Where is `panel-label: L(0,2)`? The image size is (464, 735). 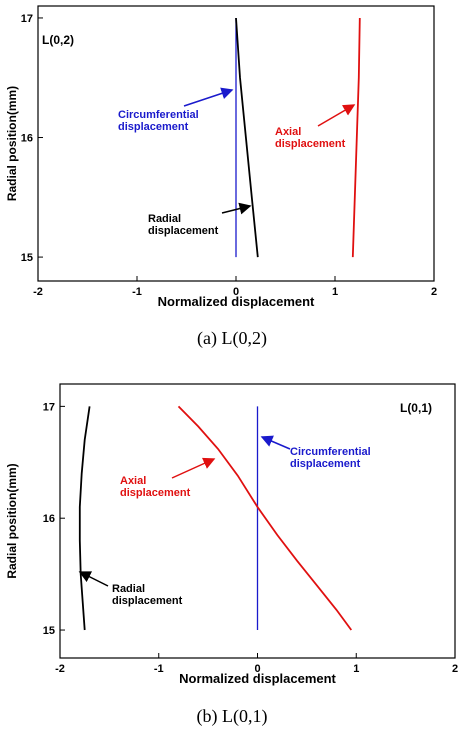 panel-label: L(0,2) is located at coordinates (58, 40).